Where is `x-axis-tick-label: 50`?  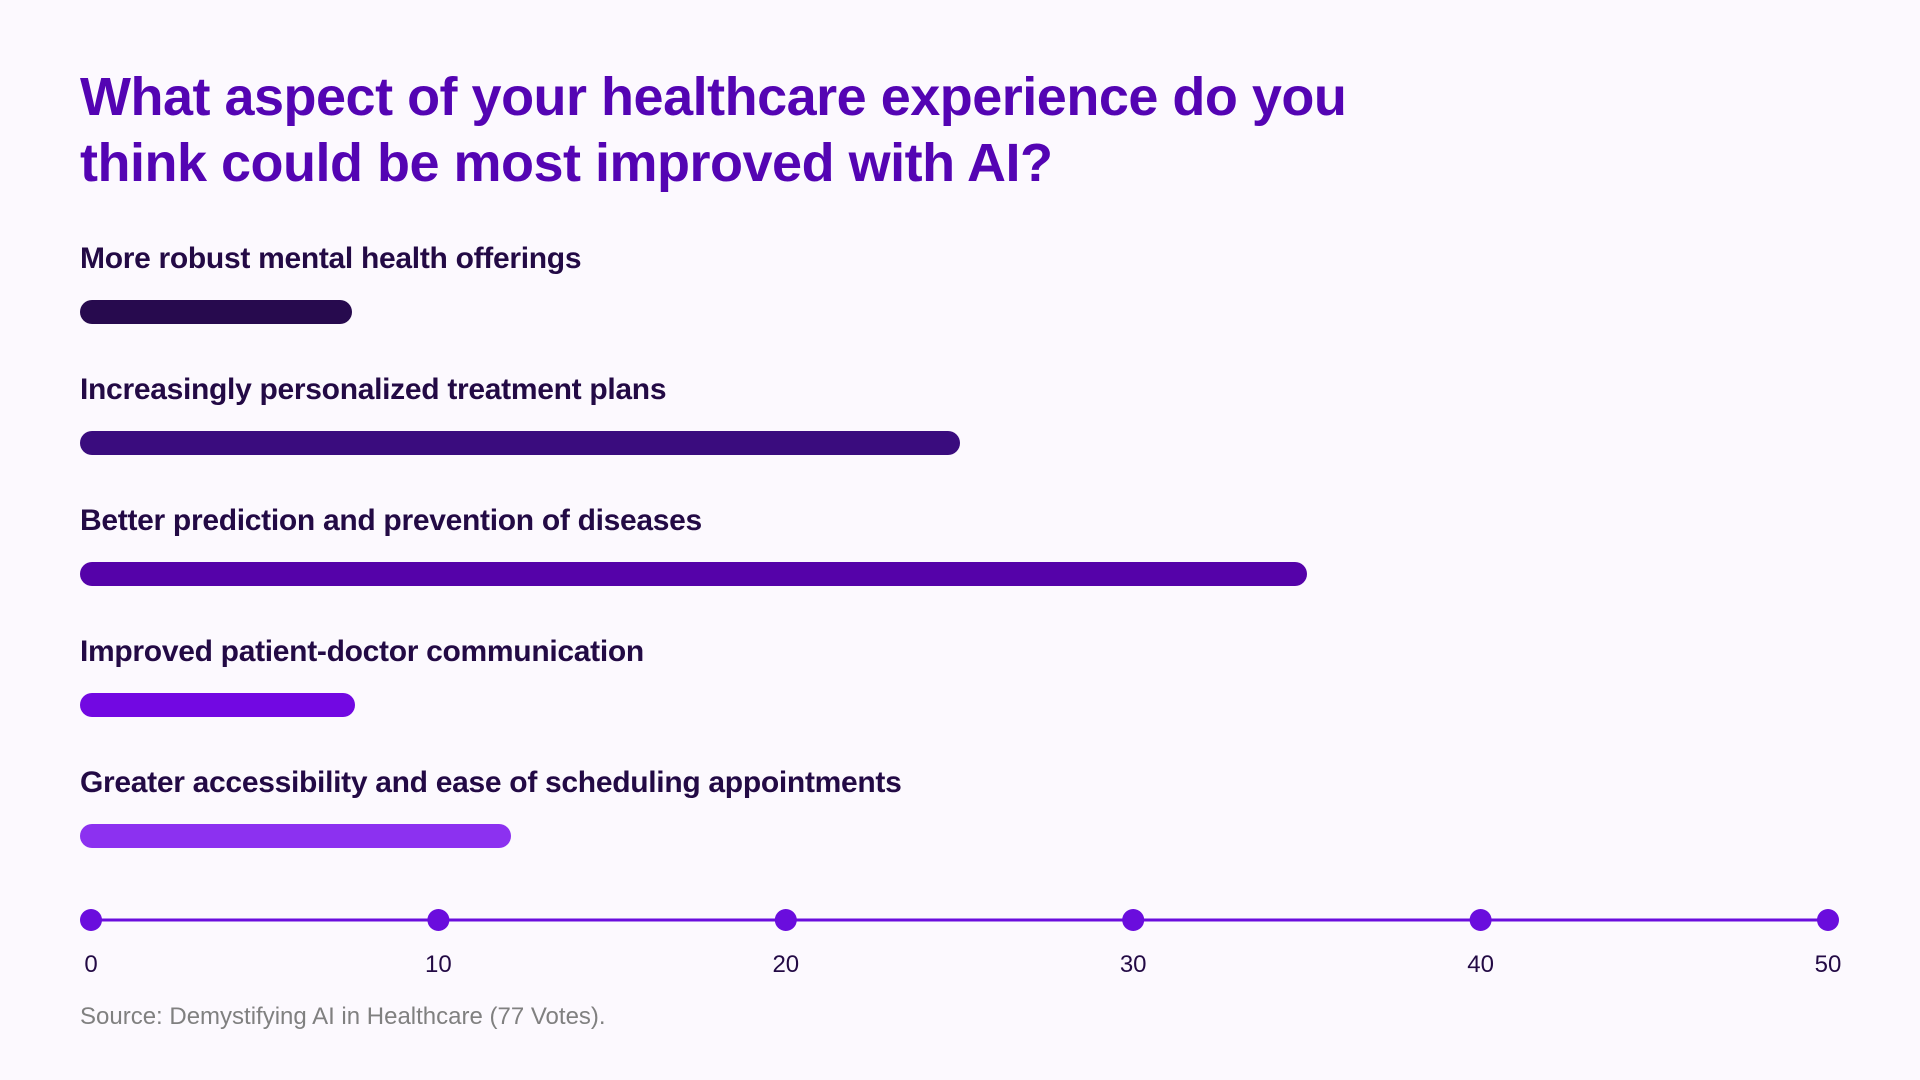 x-axis-tick-label: 50 is located at coordinates (1828, 964).